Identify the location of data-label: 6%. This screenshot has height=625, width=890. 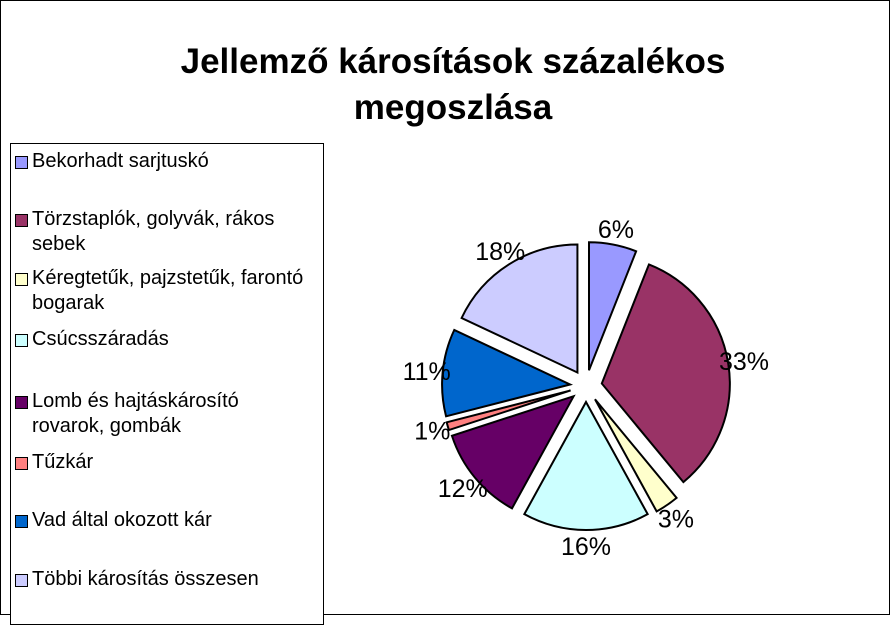
(616, 230).